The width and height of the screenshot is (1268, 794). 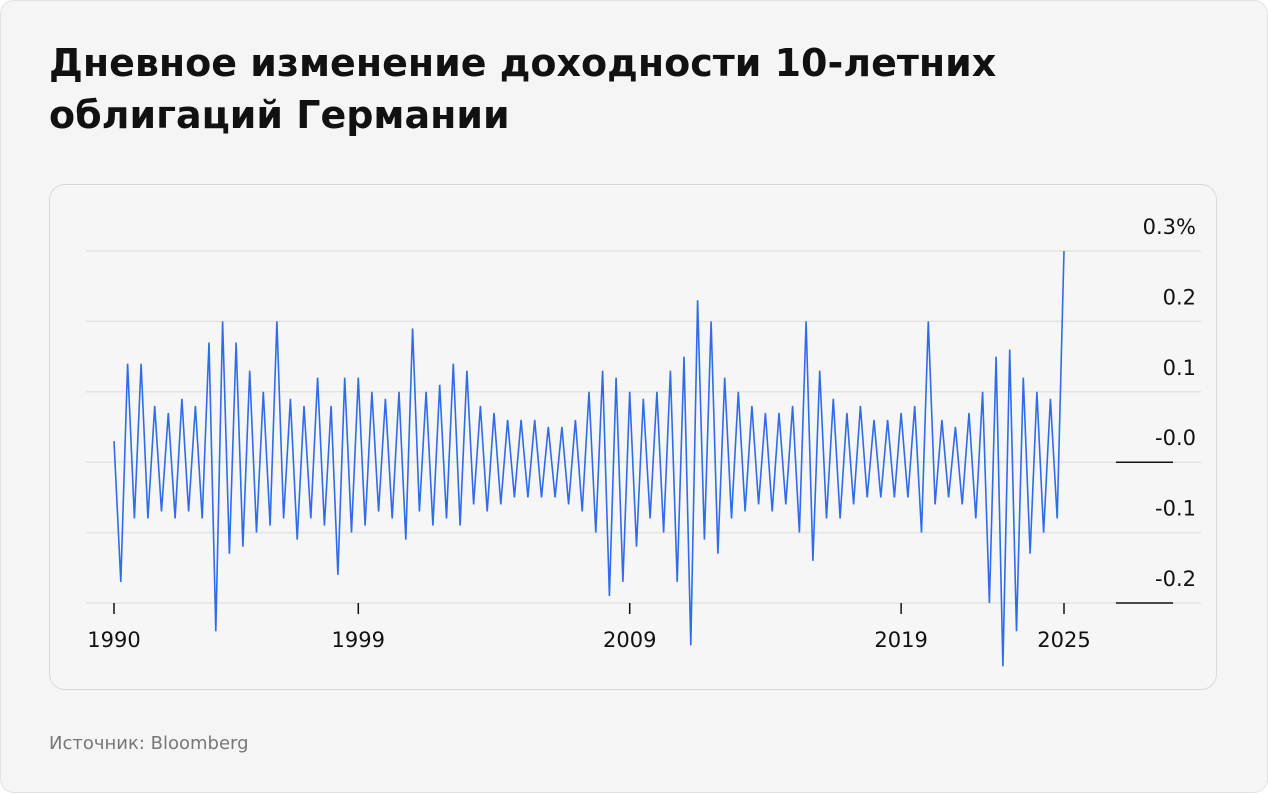 I want to click on source: Источник: Bloomberg, so click(x=149, y=743).